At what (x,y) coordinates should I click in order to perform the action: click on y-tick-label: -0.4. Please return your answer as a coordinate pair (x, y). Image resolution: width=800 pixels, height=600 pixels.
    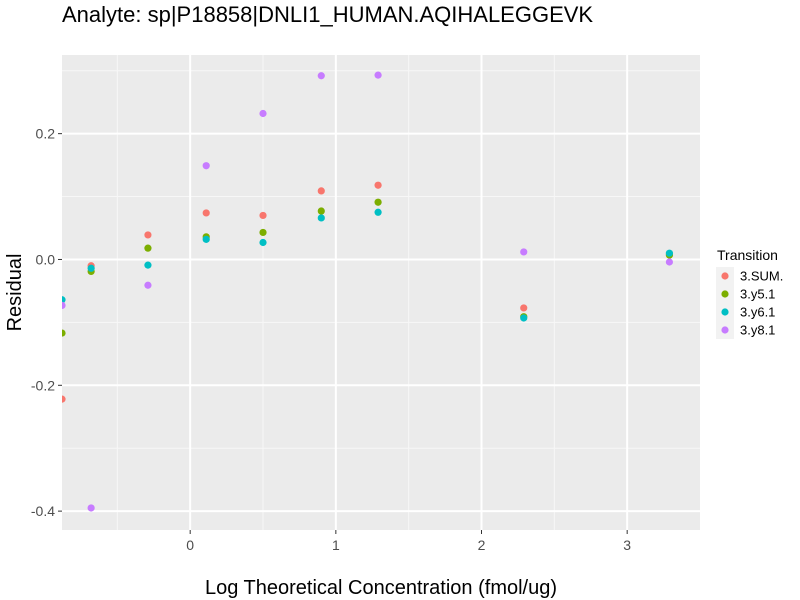
    Looking at the image, I should click on (43, 511).